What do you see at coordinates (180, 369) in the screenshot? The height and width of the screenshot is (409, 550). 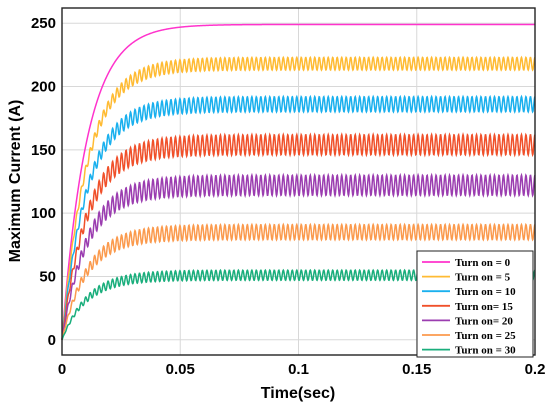 I see `x-tick-label: 0.05` at bounding box center [180, 369].